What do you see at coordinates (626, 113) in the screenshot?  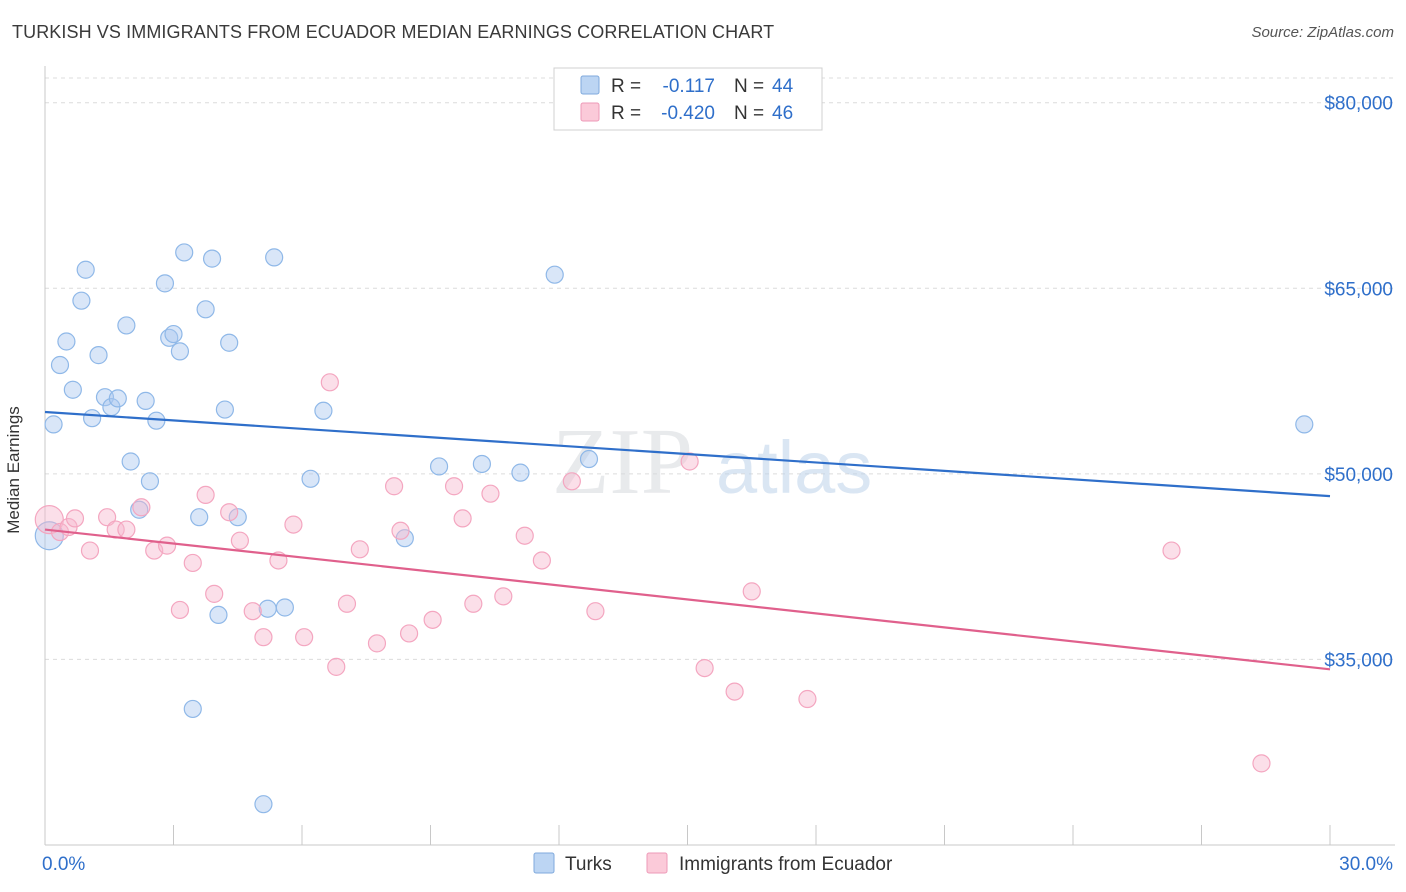 I see `stats-r-label-2: R =` at bounding box center [626, 113].